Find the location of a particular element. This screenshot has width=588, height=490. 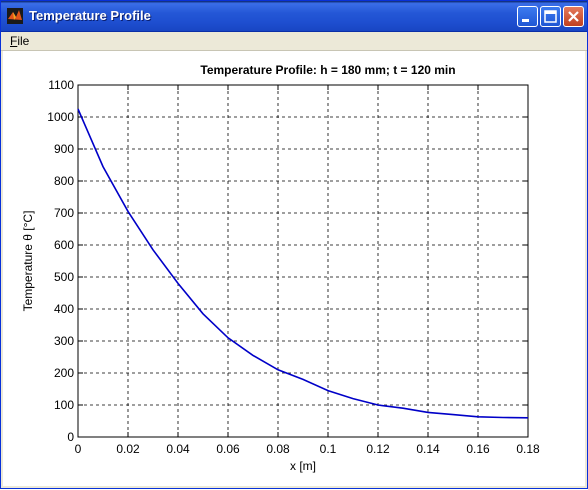

y-tick-label: 400 is located at coordinates (64, 309).